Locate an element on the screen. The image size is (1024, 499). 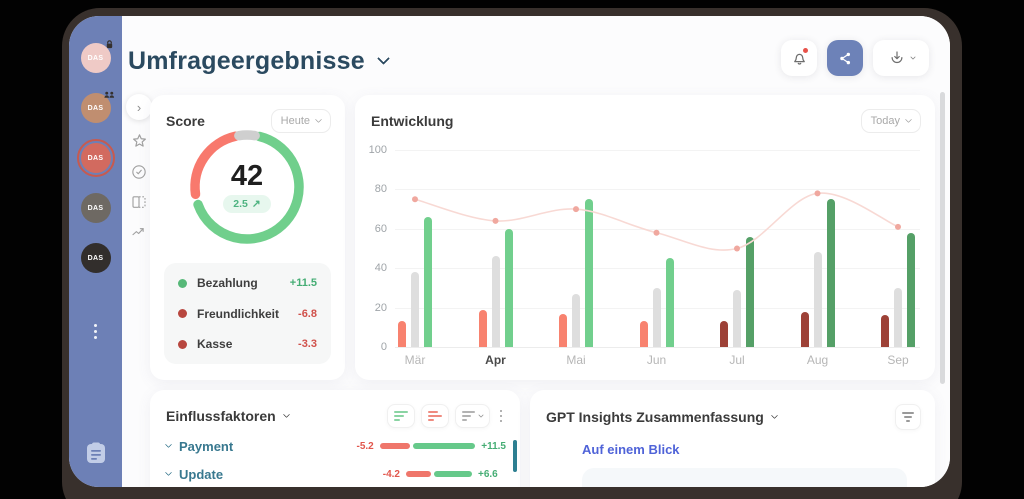
factor-toggle: Update is located at coordinates (193, 474).